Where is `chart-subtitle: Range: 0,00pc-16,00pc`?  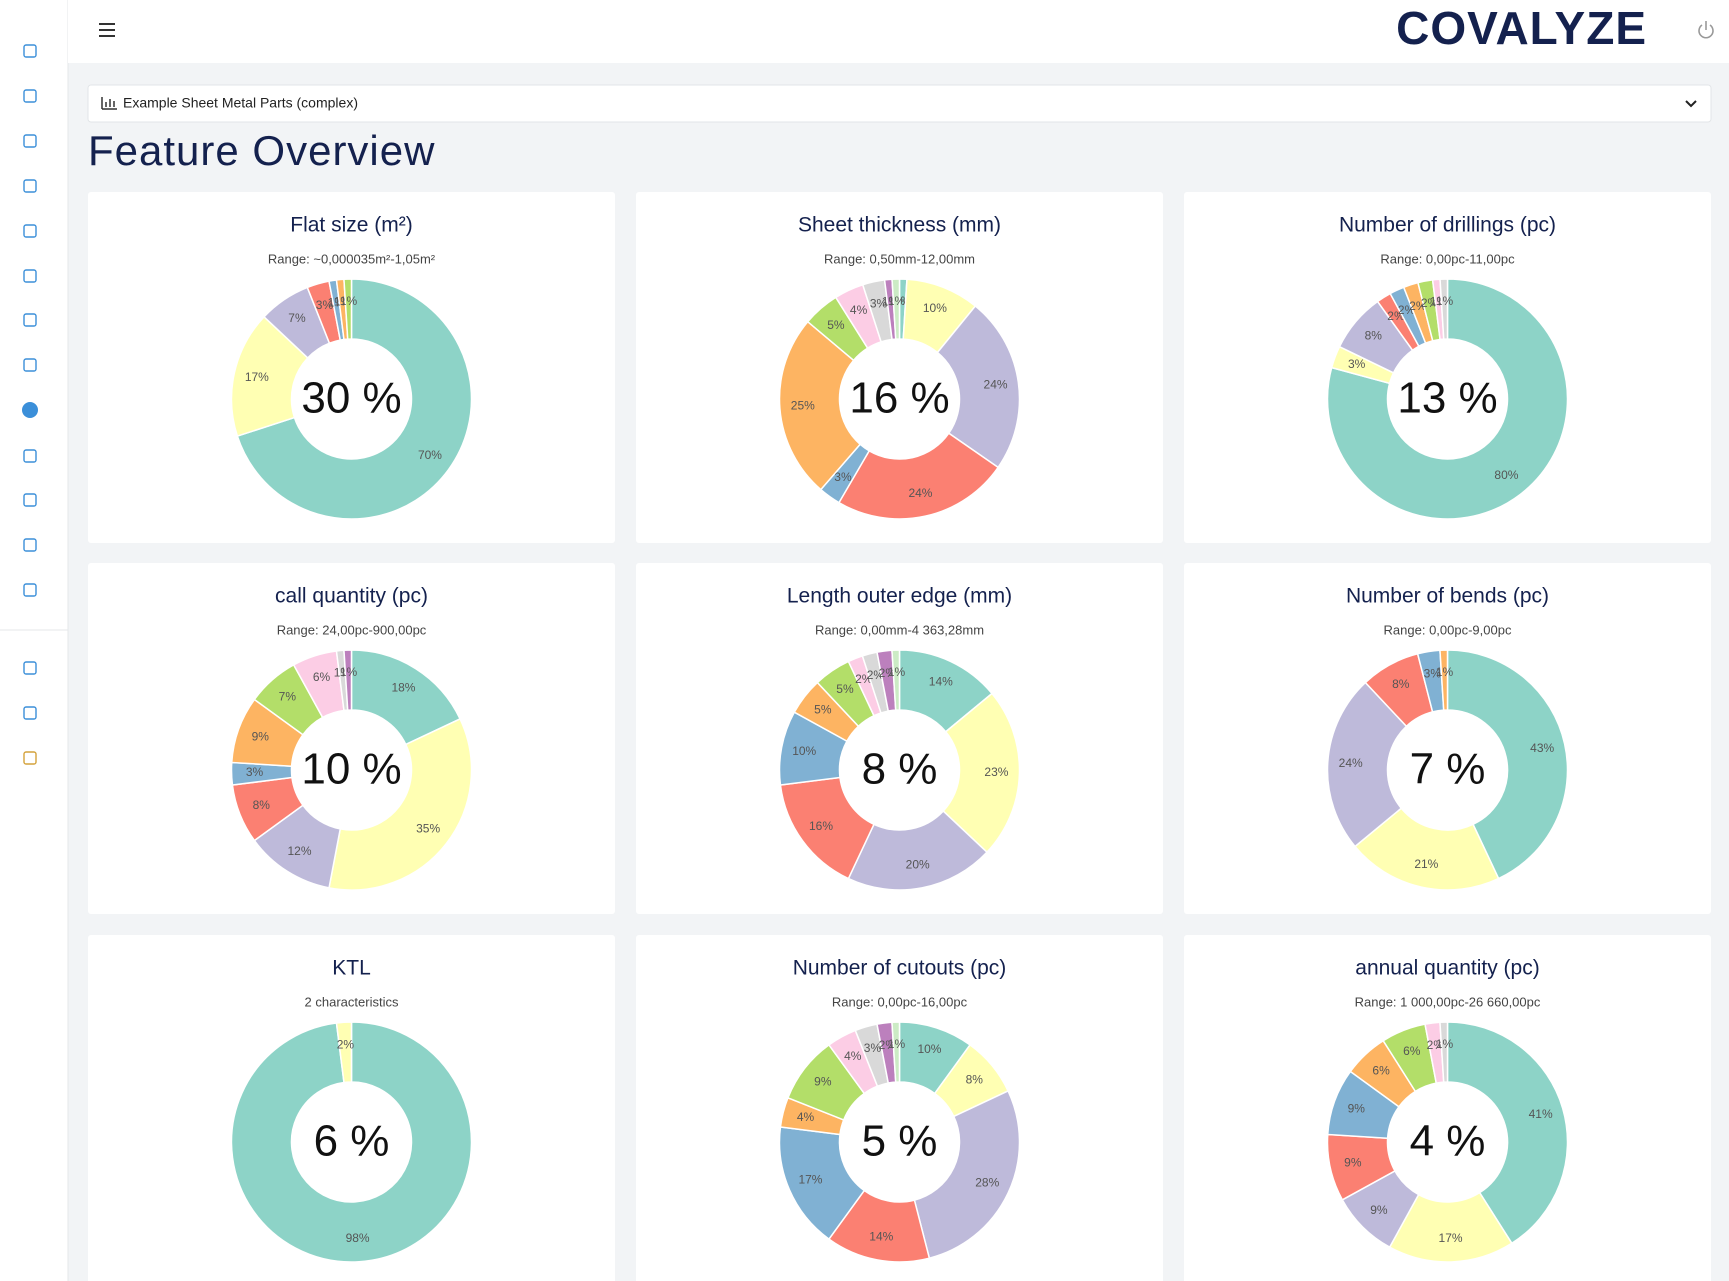 chart-subtitle: Range: 0,00pc-16,00pc is located at coordinates (900, 1001).